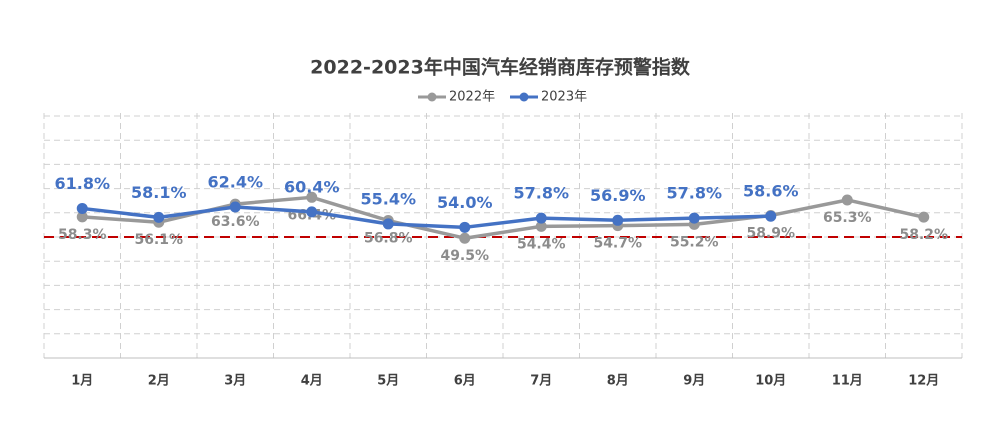  What do you see at coordinates (564, 97) in the screenshot?
I see `legend-label: 2023年` at bounding box center [564, 97].